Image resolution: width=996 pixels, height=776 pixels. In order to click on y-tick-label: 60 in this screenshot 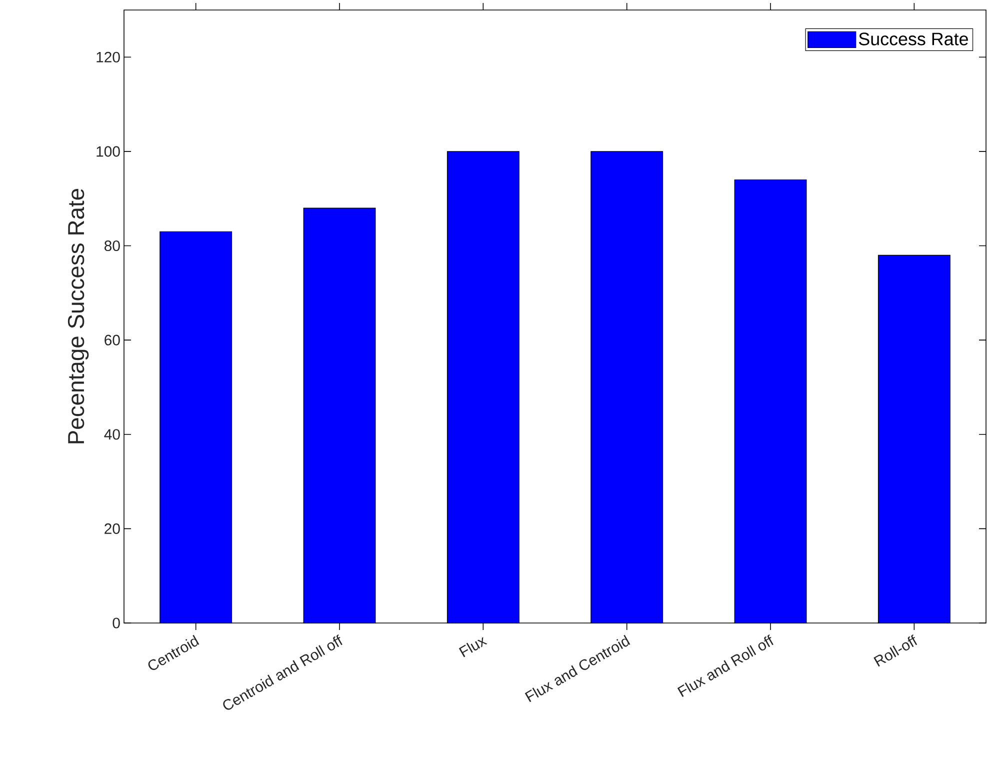, I will do `click(112, 340)`.